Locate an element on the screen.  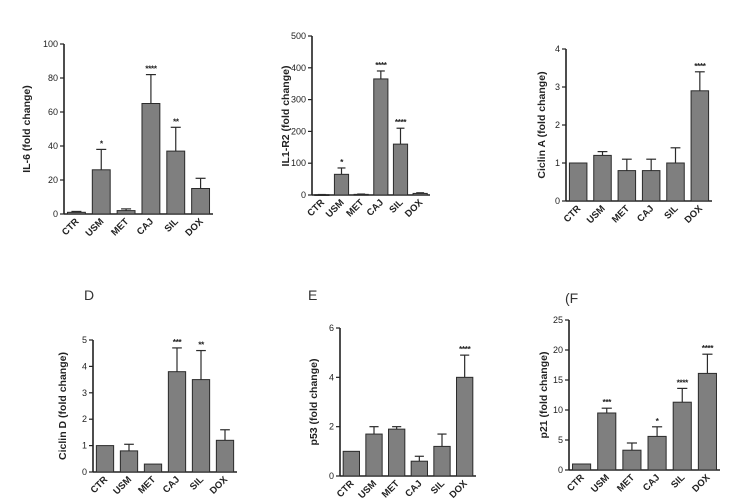
y-tick-label: 80 is located at coordinates (53, 78).